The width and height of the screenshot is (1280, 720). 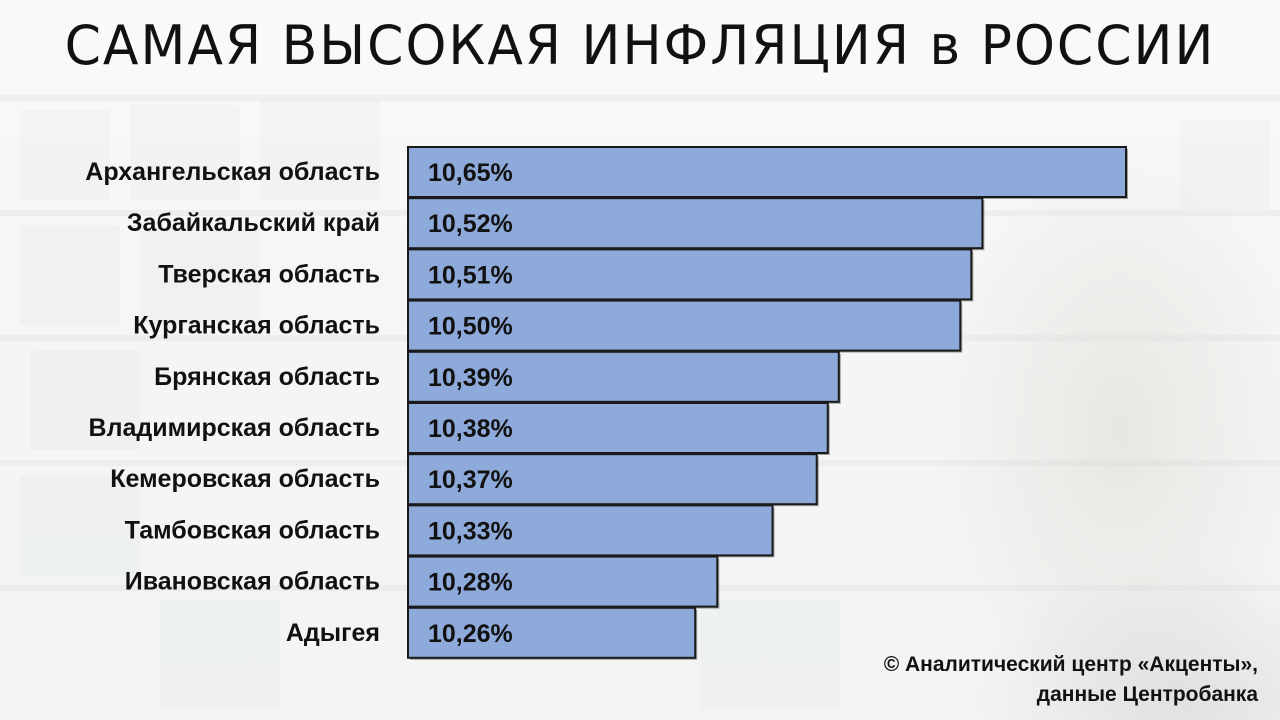 What do you see at coordinates (470, 173) in the screenshot?
I see `bar-value-label: 10,65%` at bounding box center [470, 173].